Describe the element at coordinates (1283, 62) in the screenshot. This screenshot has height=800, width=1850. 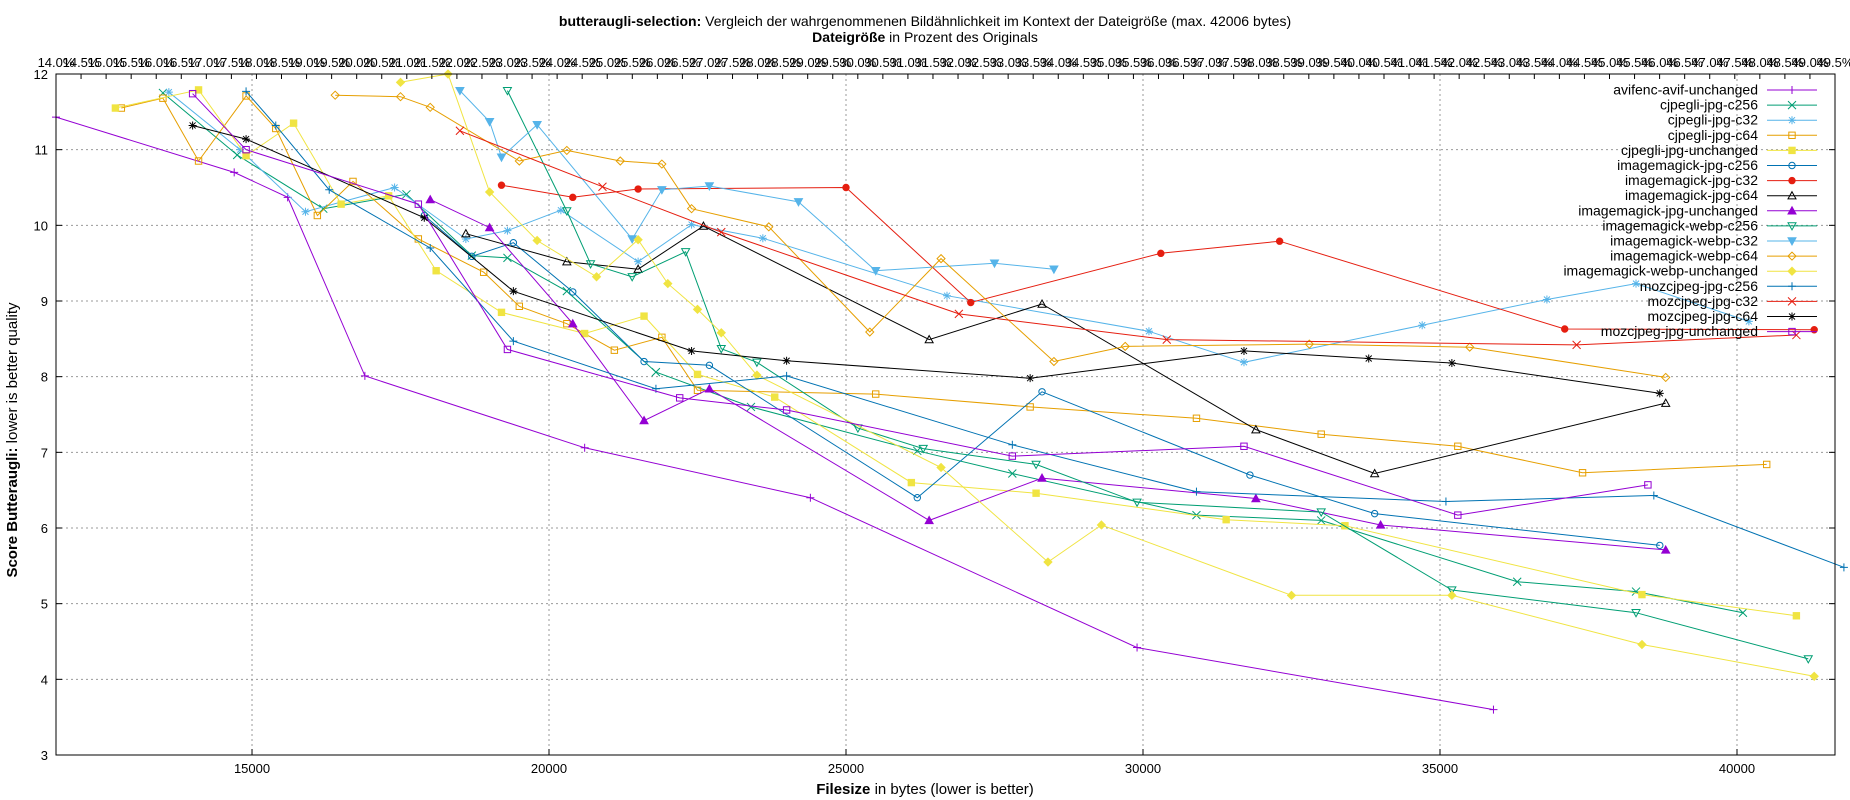
I see `x2-tick-label: 38.5%` at that location.